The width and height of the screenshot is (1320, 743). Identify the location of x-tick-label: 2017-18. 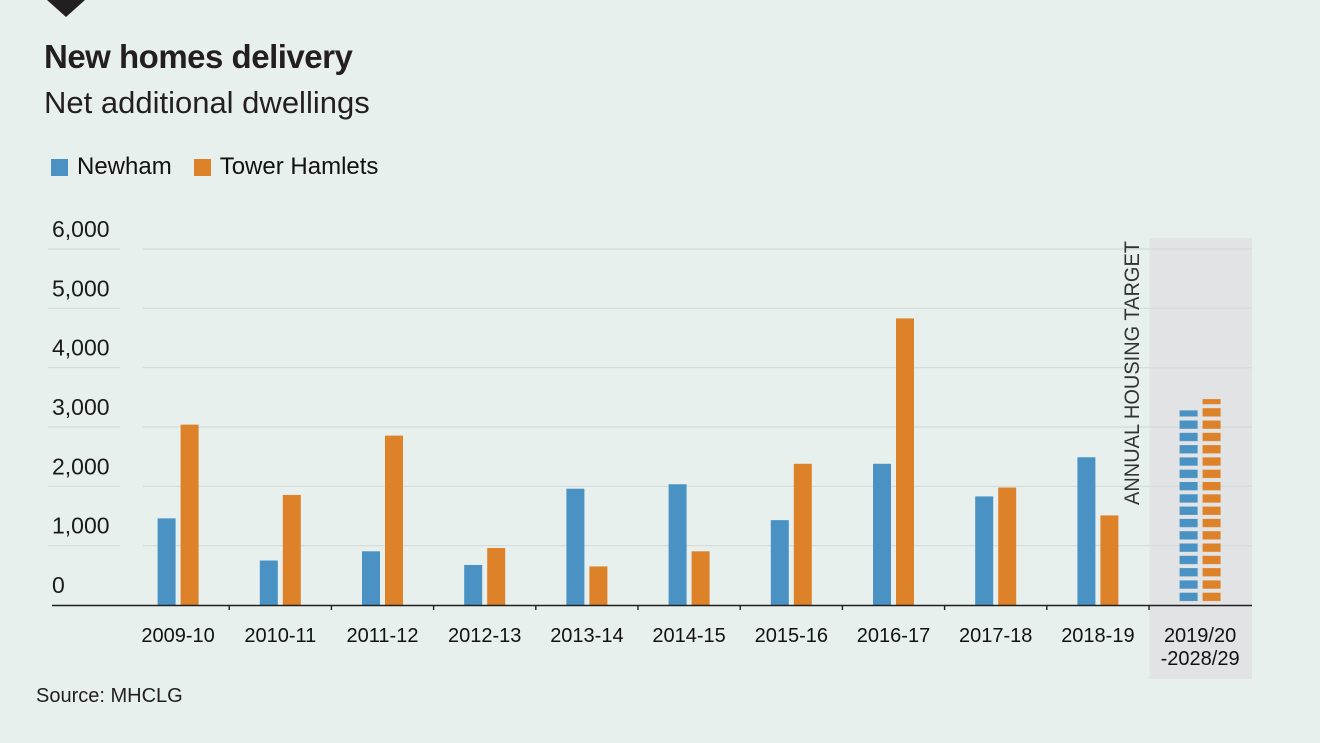
(995, 636).